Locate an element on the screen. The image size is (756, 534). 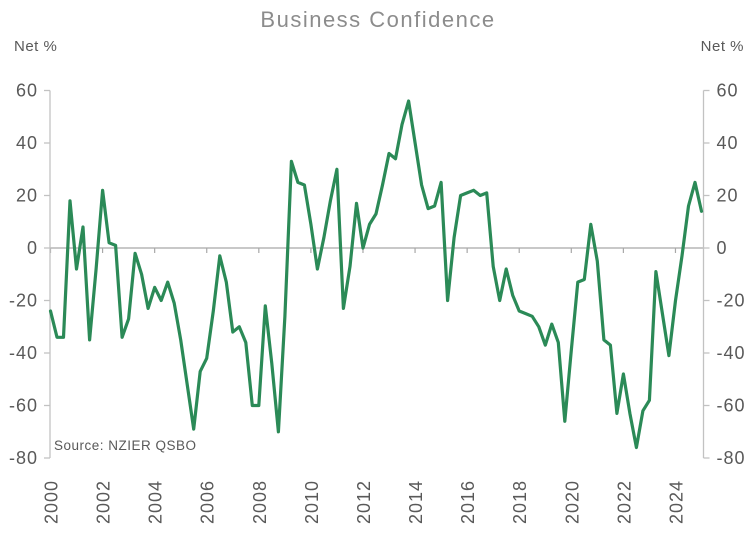
source-note: Source: NZIER QSBO is located at coordinates (125, 445).